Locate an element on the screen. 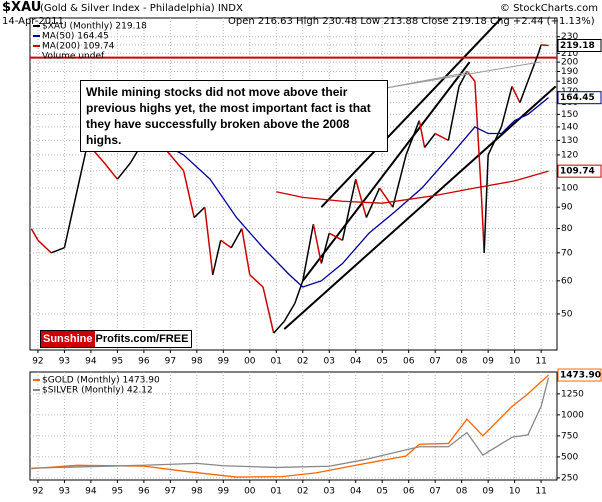  x-tick-label: 03 is located at coordinates (329, 492).